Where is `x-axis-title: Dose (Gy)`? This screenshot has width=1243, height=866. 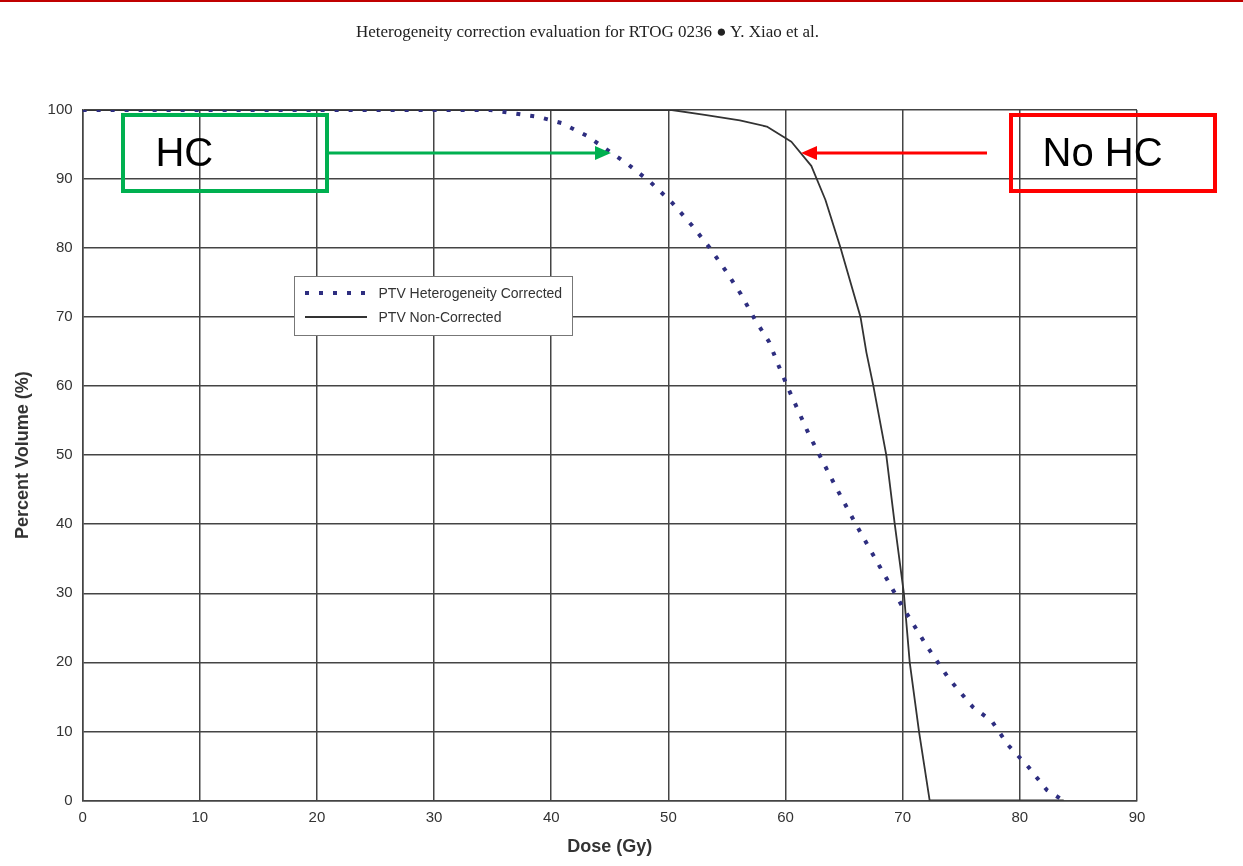
x-axis-title: Dose (Gy) is located at coordinates (610, 846).